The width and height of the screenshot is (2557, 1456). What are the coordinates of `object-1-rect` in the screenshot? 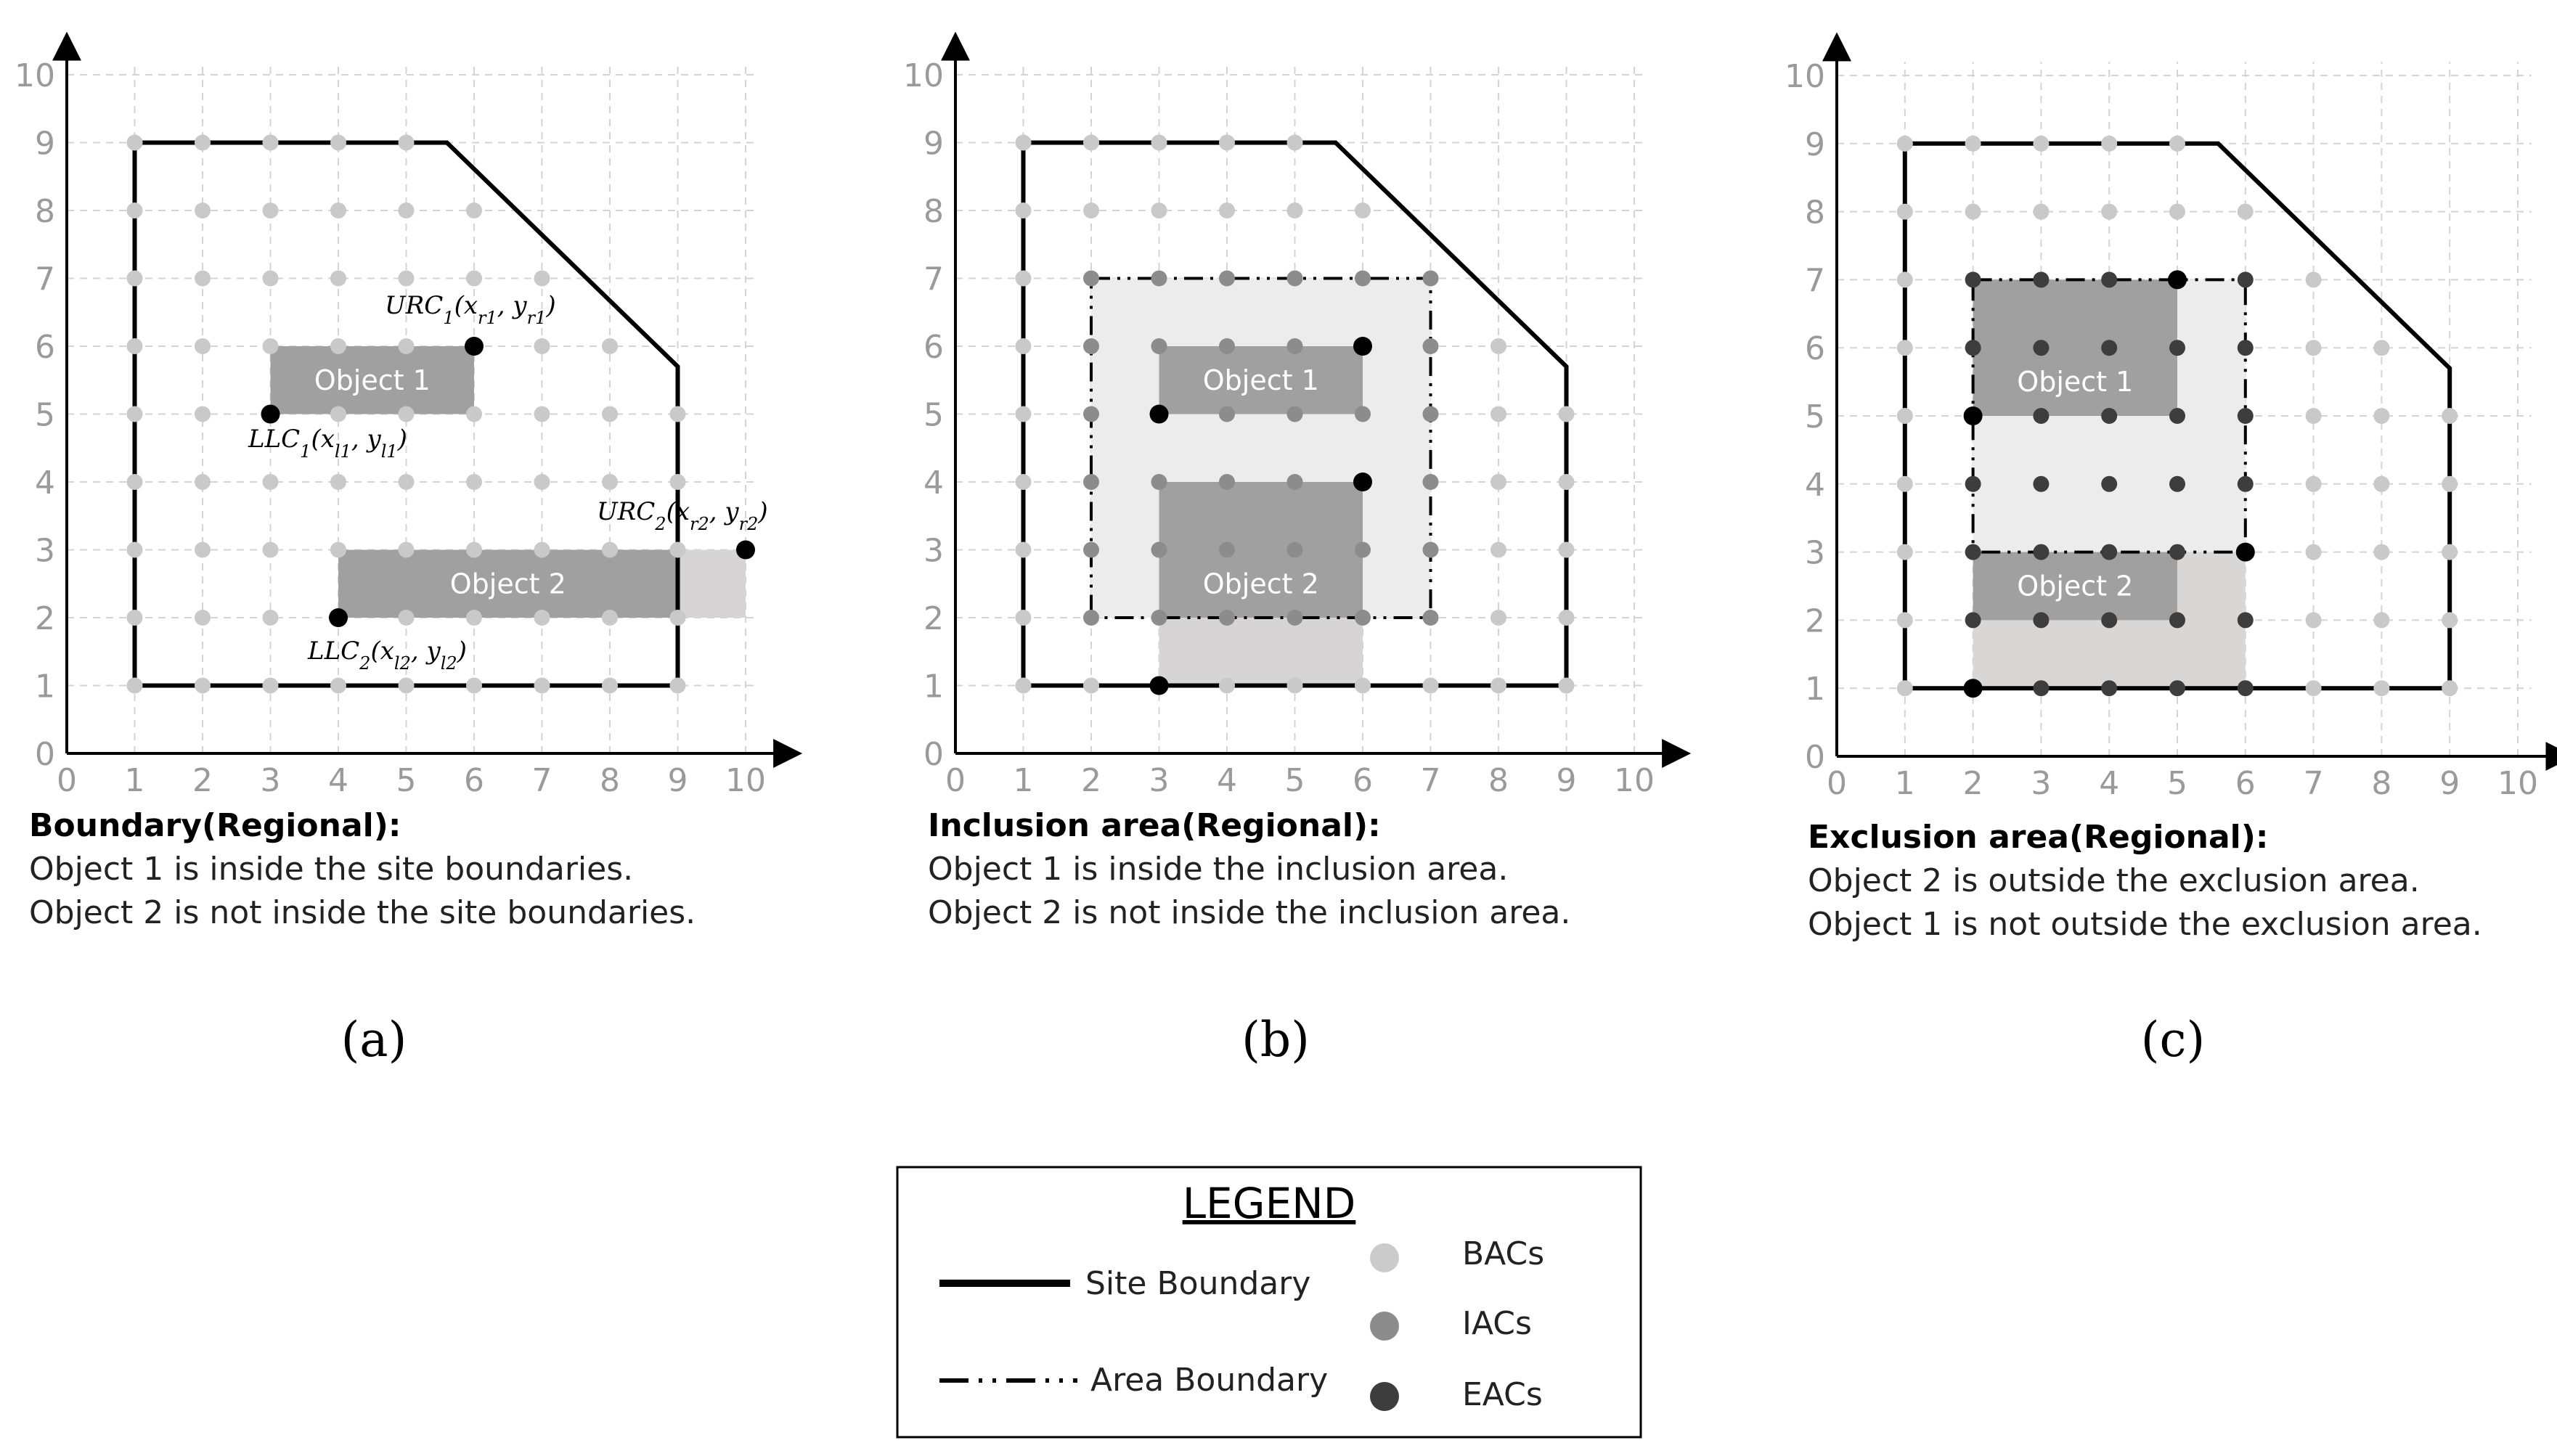 It's located at (372, 380).